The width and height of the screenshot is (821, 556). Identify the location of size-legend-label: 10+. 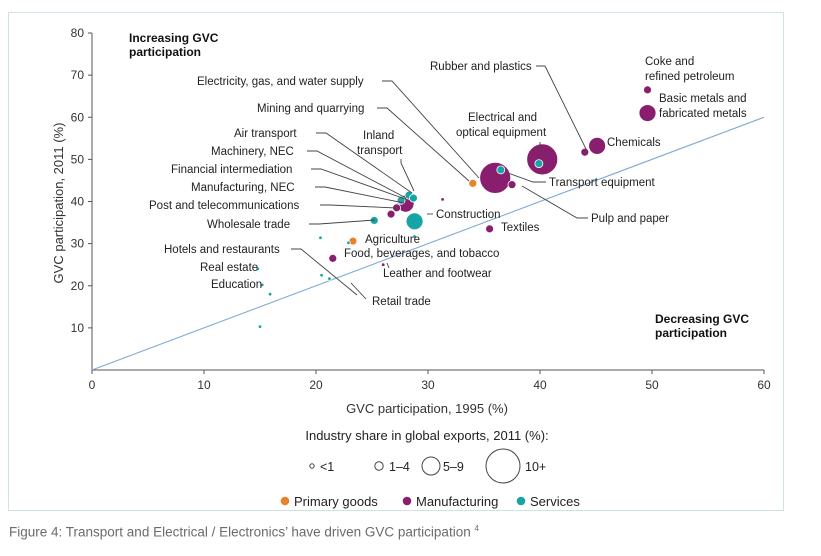
(535, 467).